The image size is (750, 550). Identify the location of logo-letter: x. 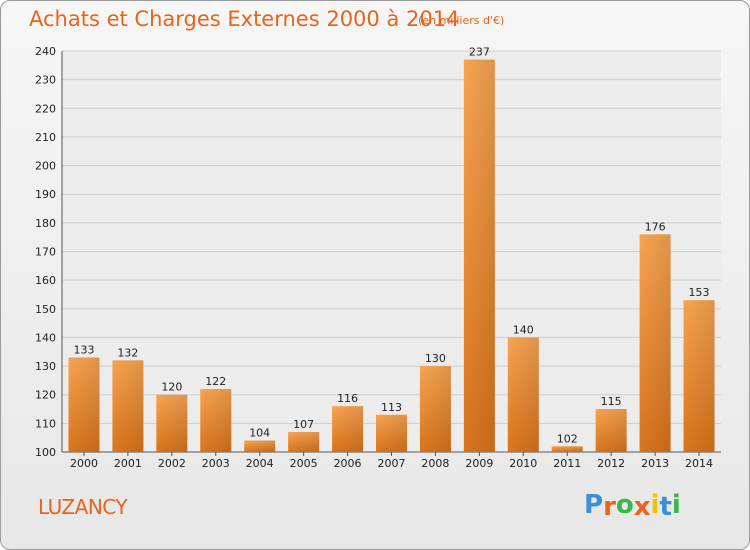
(642, 507).